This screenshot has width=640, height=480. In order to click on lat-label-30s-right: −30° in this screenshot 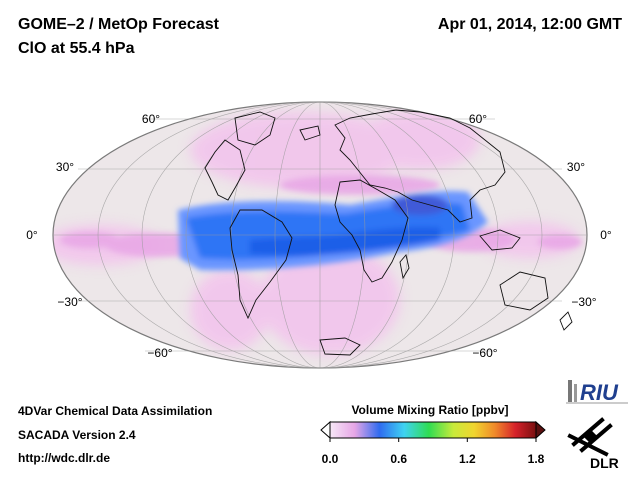, I will do `click(583, 302)`.